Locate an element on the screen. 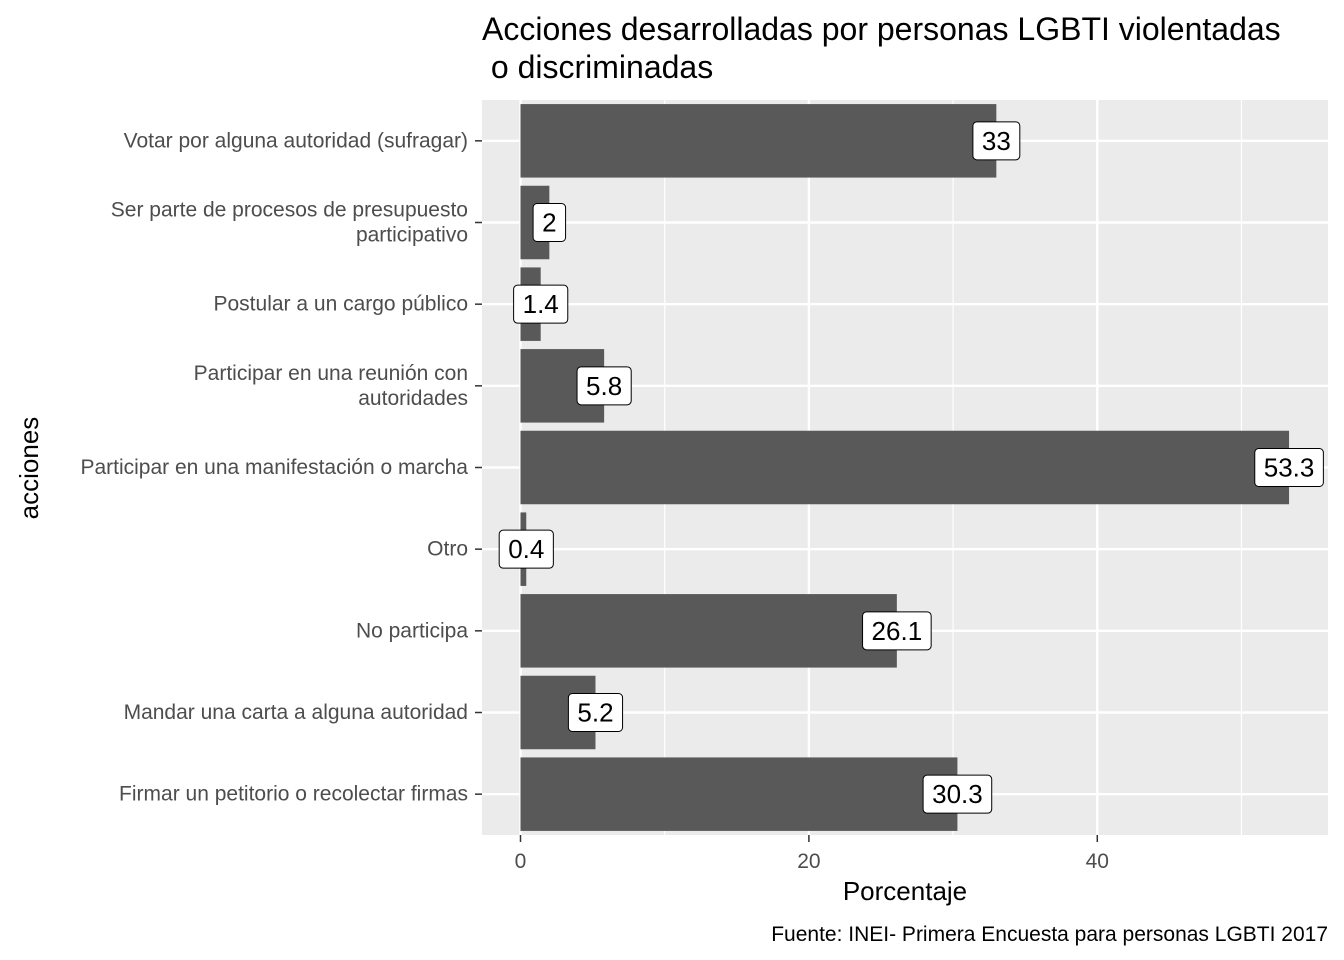 The height and width of the screenshot is (960, 1344). y-tick-label: Votar por alguna autoridad (sufragar) is located at coordinates (296, 140).